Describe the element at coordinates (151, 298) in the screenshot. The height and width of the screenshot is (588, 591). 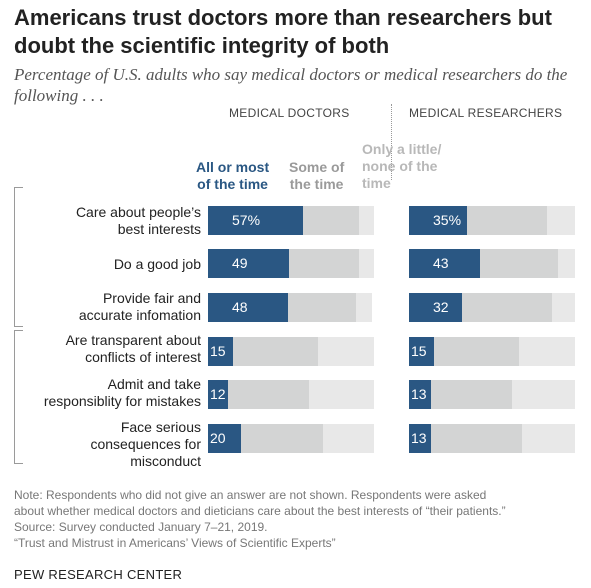
I see `row-label-line: Provide fair and` at that location.